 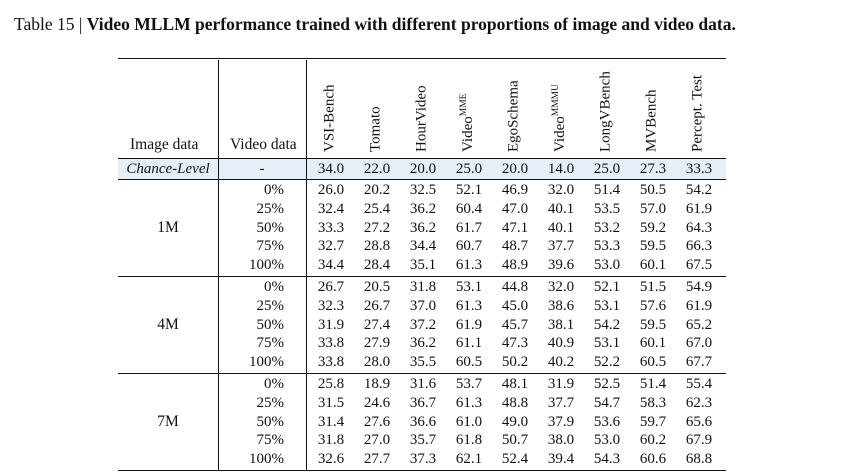 What do you see at coordinates (331, 402) in the screenshot?
I see `table-cell: 31.5` at bounding box center [331, 402].